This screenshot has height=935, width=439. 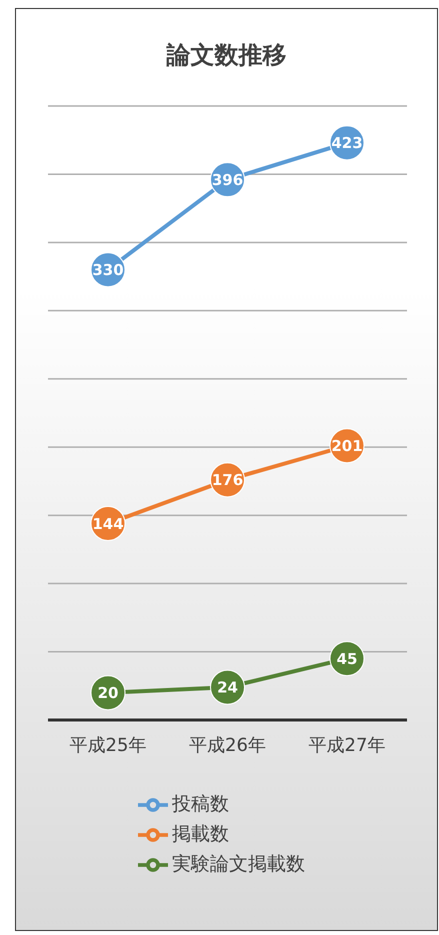 What do you see at coordinates (108, 693) in the screenshot?
I see `data-label: 20` at bounding box center [108, 693].